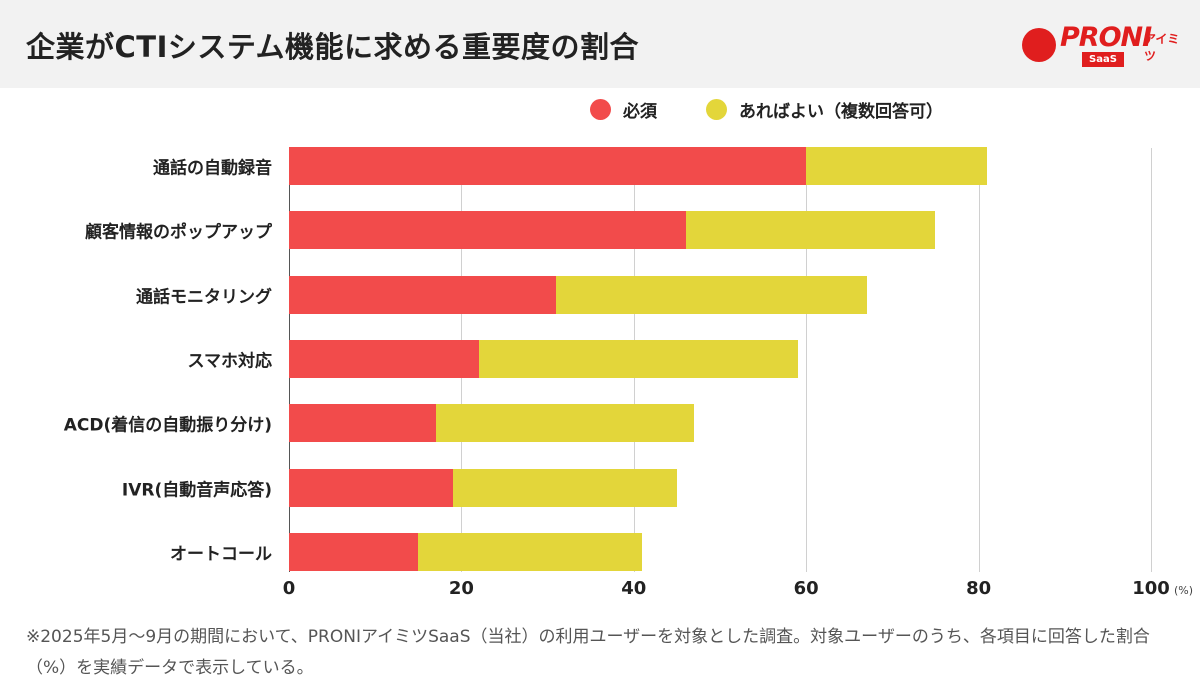 The width and height of the screenshot is (1200, 700). I want to click on category-label: オートコール, so click(221, 554).